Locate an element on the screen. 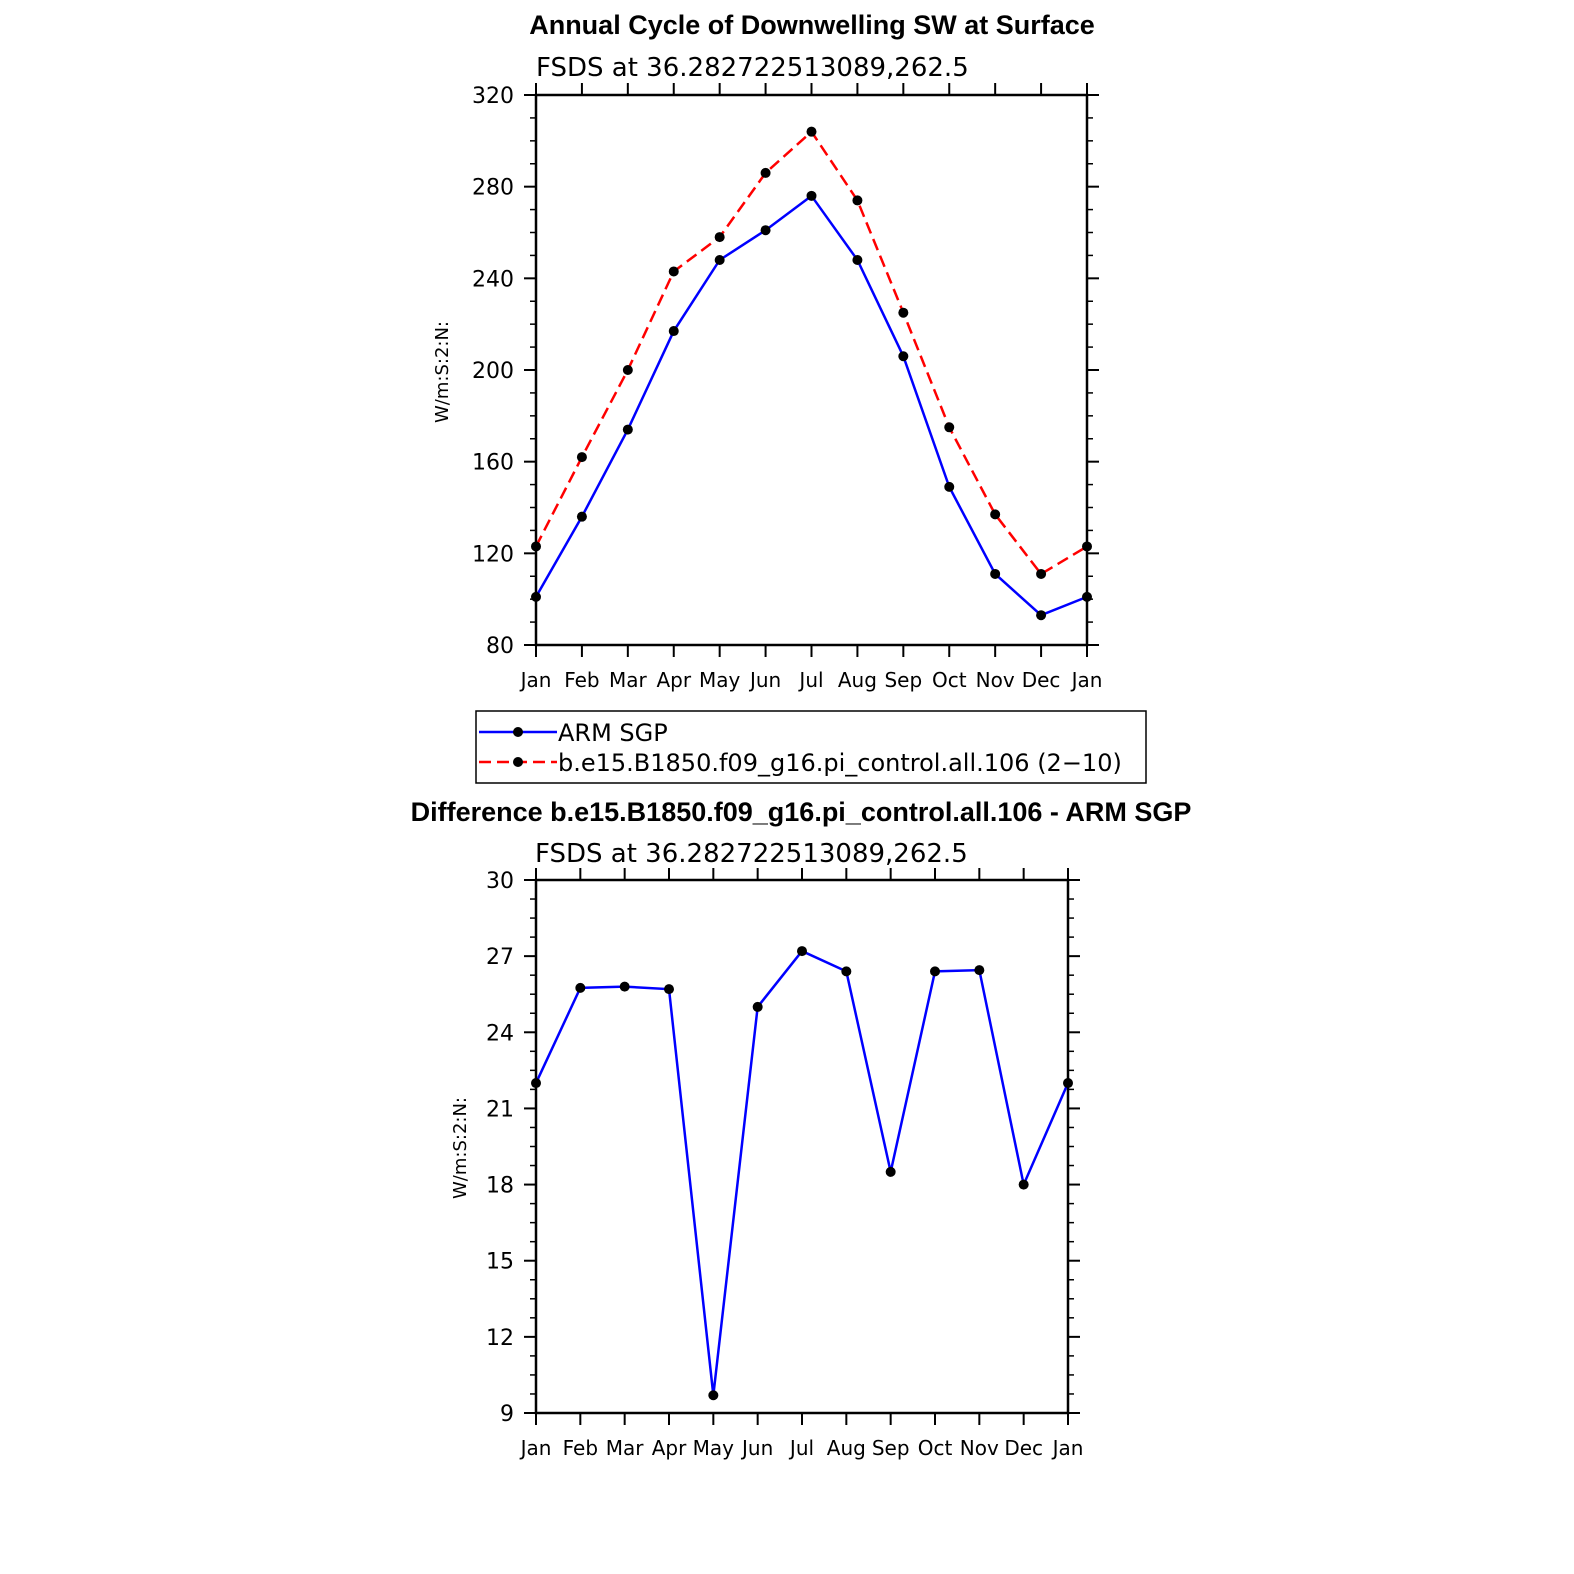 This screenshot has width=1574, height=1574. legend-entries is located at coordinates (518, 747).